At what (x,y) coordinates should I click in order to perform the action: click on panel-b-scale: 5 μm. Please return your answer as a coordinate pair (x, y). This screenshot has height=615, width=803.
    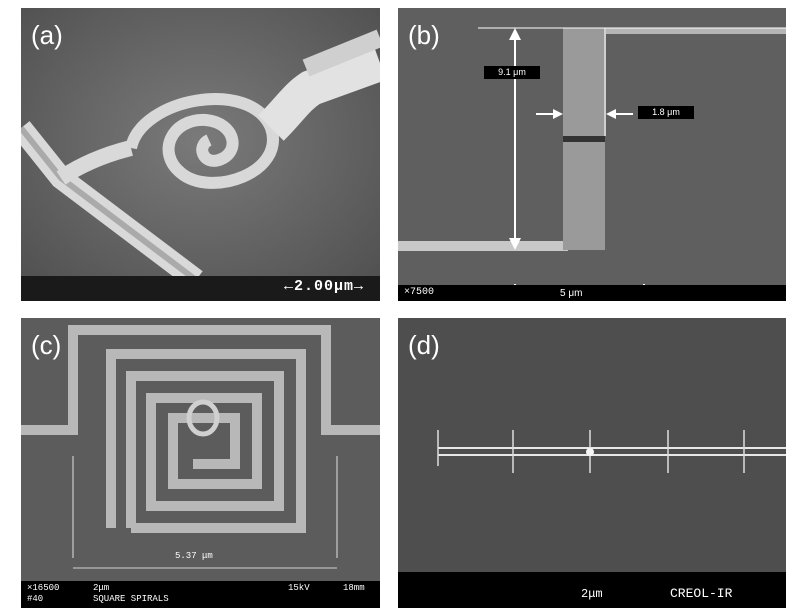
    Looking at the image, I should click on (571, 293).